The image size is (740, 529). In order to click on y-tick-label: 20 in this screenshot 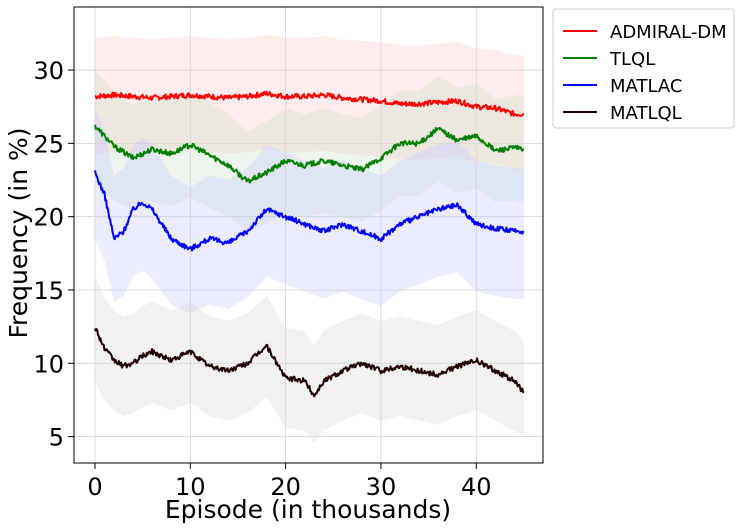, I will do `click(48, 218)`.